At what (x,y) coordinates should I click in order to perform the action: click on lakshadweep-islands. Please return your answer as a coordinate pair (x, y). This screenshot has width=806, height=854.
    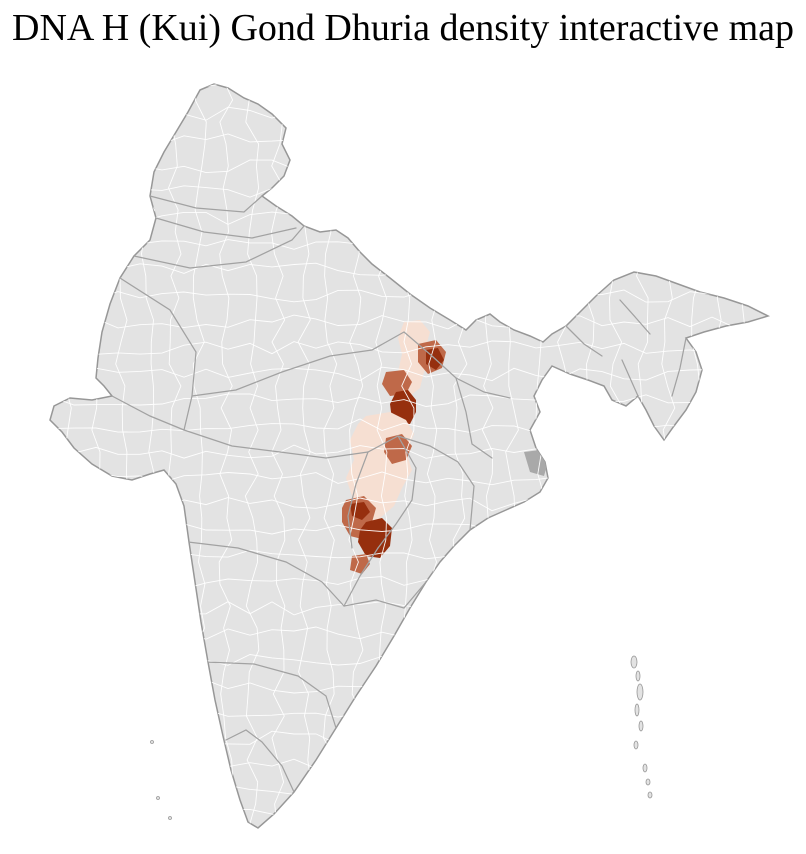
    Looking at the image, I should click on (161, 780).